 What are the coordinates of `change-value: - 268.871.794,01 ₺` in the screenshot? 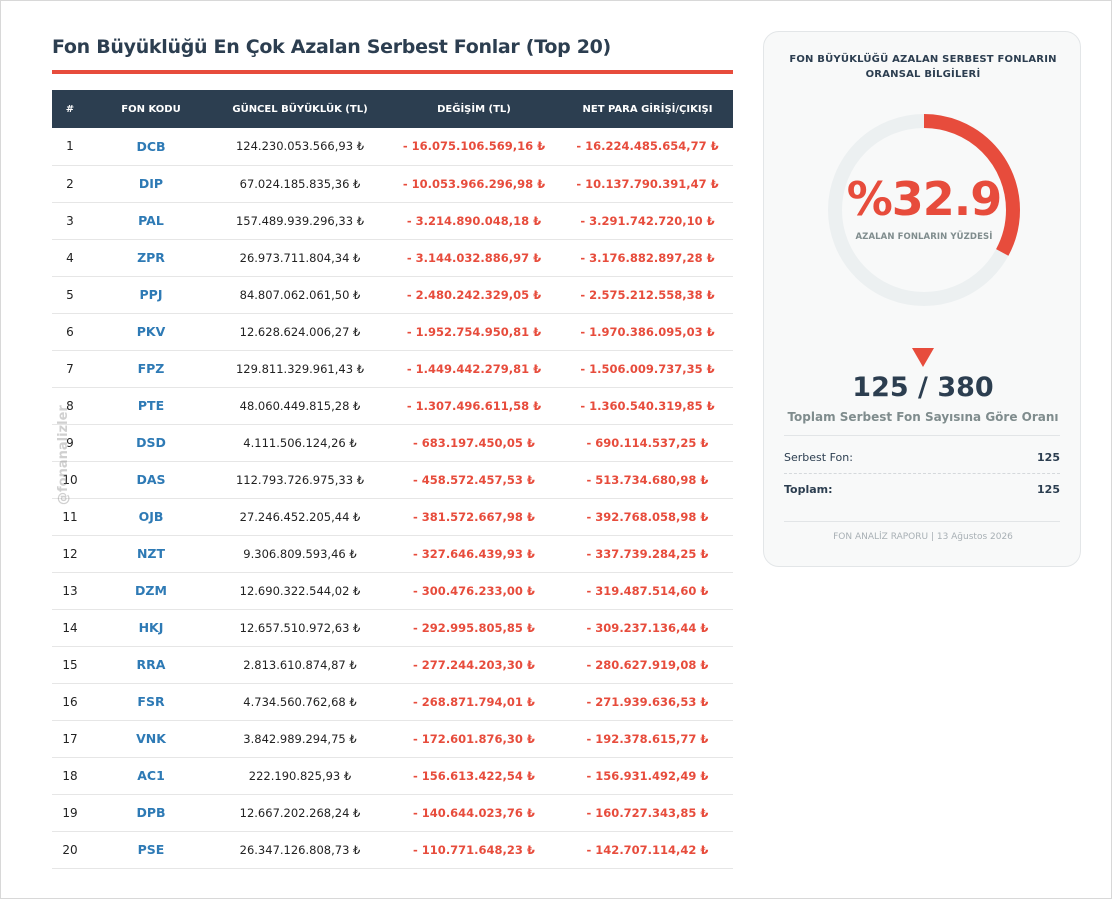 It's located at (474, 701).